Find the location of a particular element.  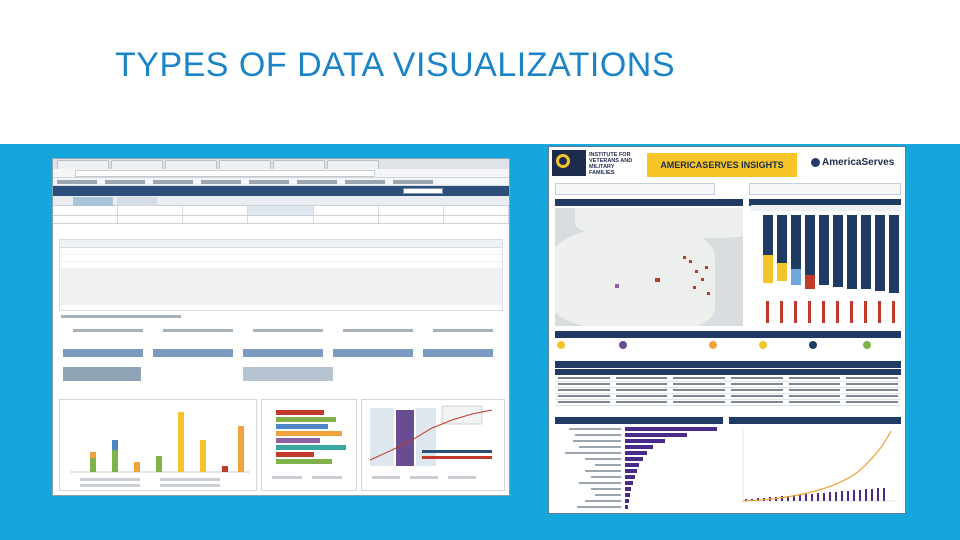

requests-over-time-chart is located at coordinates (819, 465).